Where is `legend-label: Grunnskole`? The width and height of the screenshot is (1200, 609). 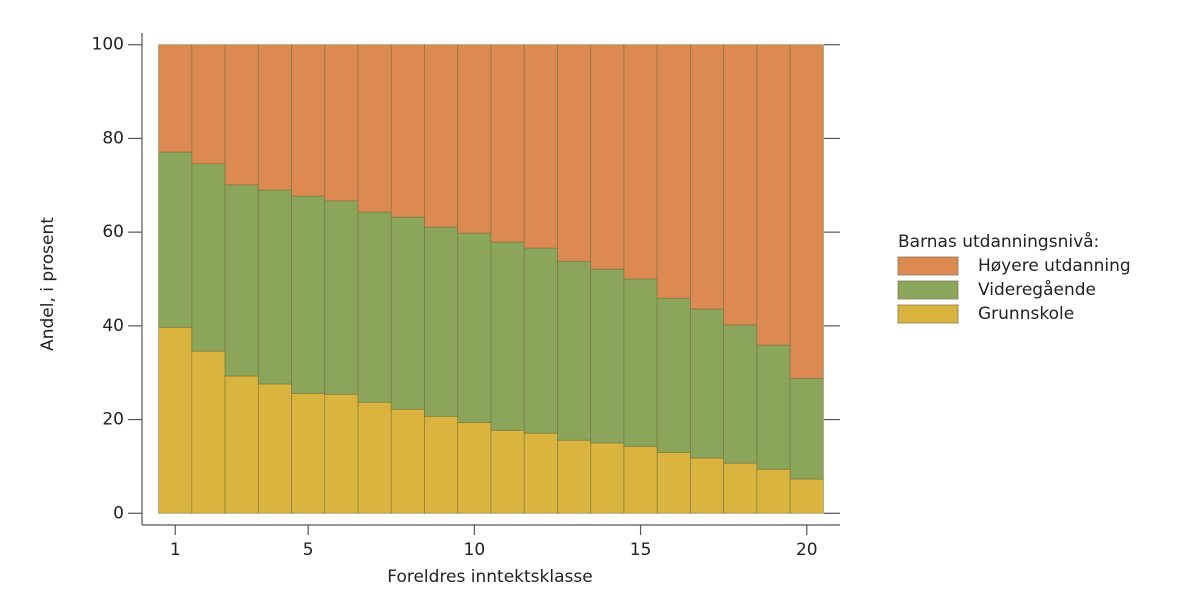
legend-label: Grunnskole is located at coordinates (1026, 314).